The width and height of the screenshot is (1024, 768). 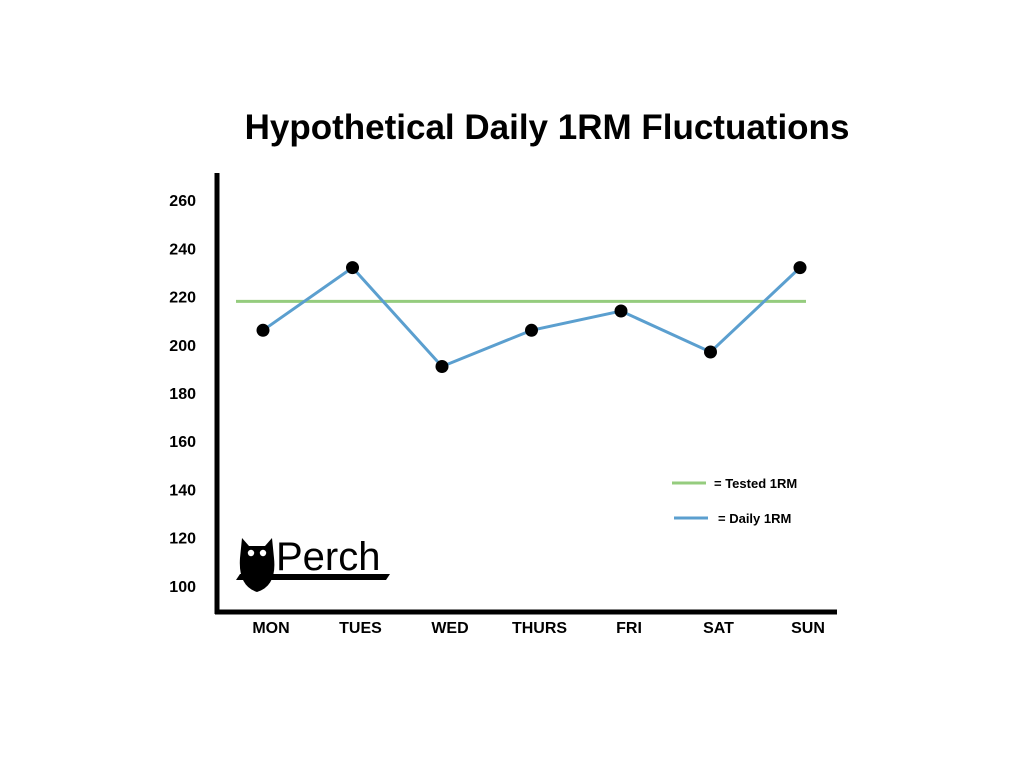 I want to click on x-tick-label: THURS, so click(x=539, y=628).